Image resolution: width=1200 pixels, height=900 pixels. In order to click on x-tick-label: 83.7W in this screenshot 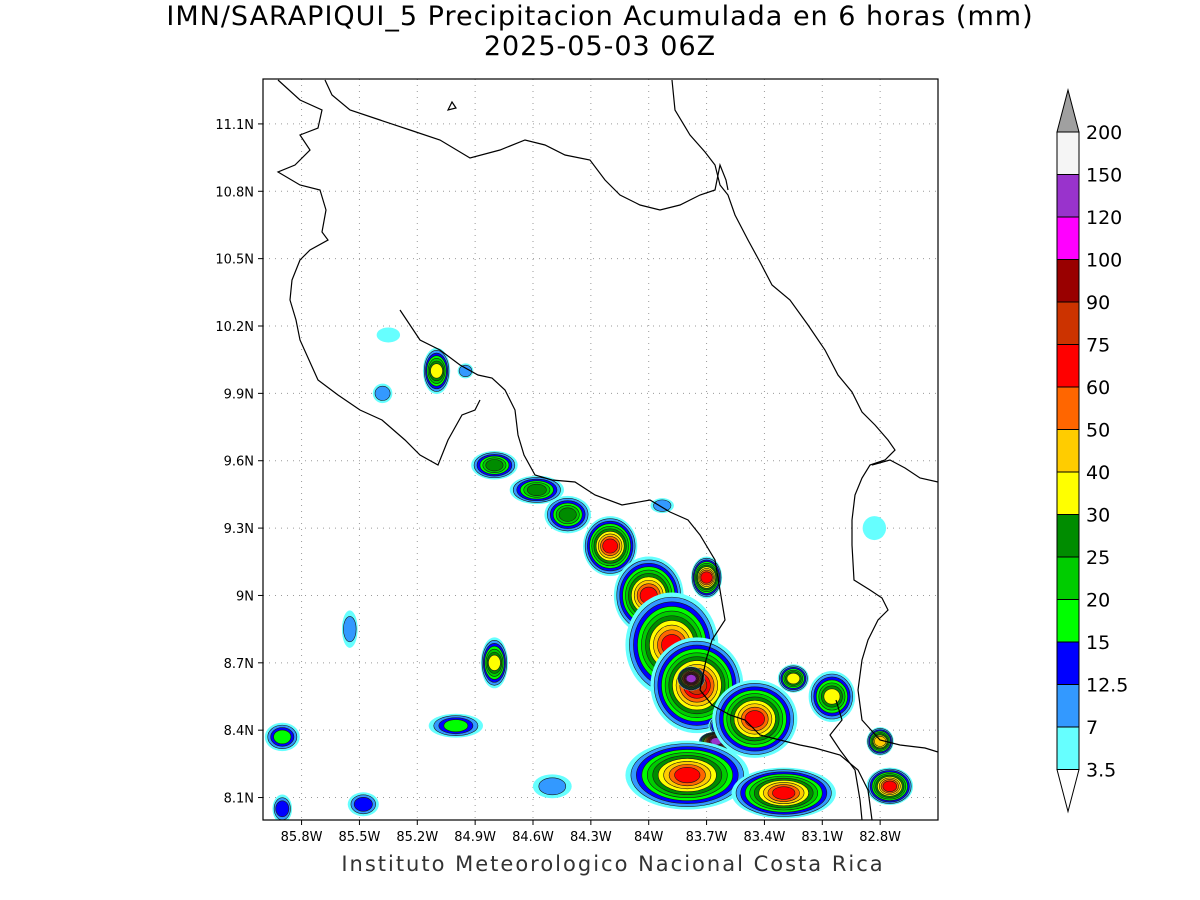, I will do `click(707, 837)`.